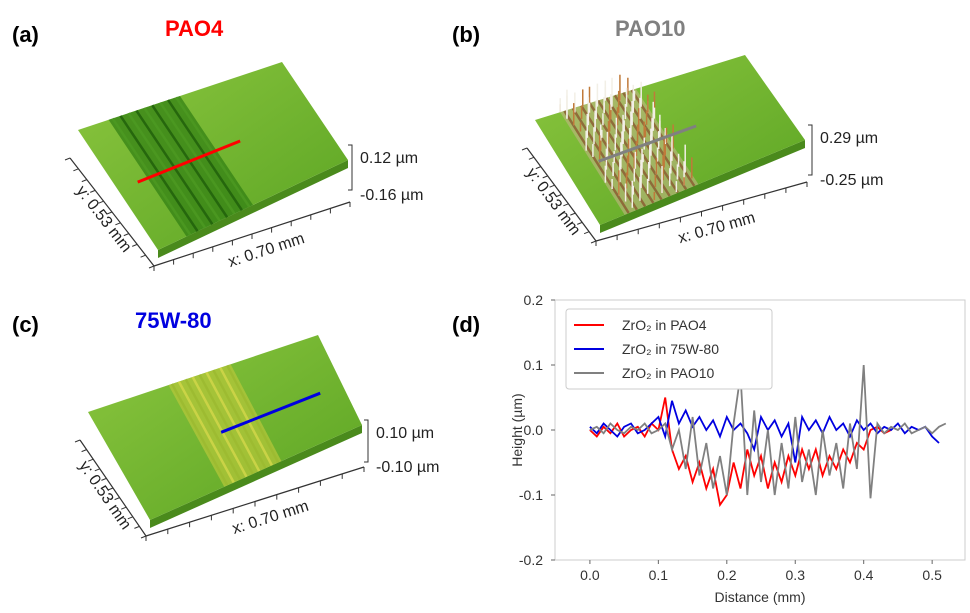 Image resolution: width=970 pixels, height=613 pixels. Describe the element at coordinates (932, 575) in the screenshot. I see `x-tick-label: 0.5` at that location.